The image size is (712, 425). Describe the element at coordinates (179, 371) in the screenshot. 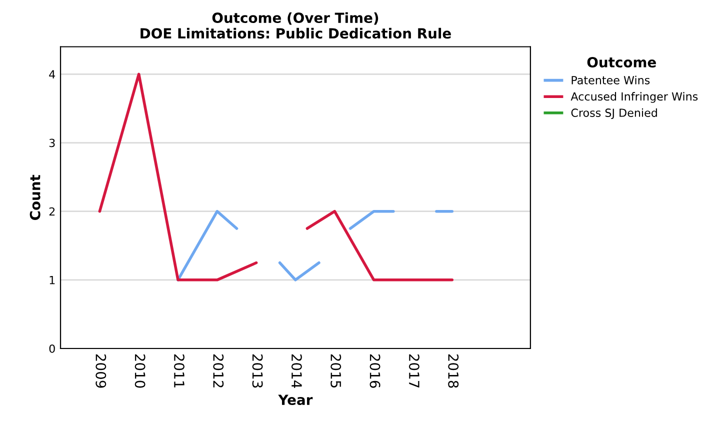

I see `x-tick-label: 2011` at that location.